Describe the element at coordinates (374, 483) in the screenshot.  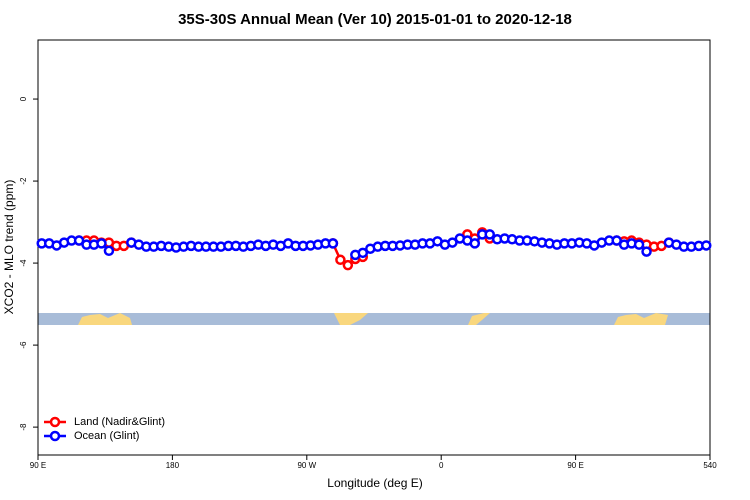
I see `x-axis-label: Longitude (deg E)` at that location.